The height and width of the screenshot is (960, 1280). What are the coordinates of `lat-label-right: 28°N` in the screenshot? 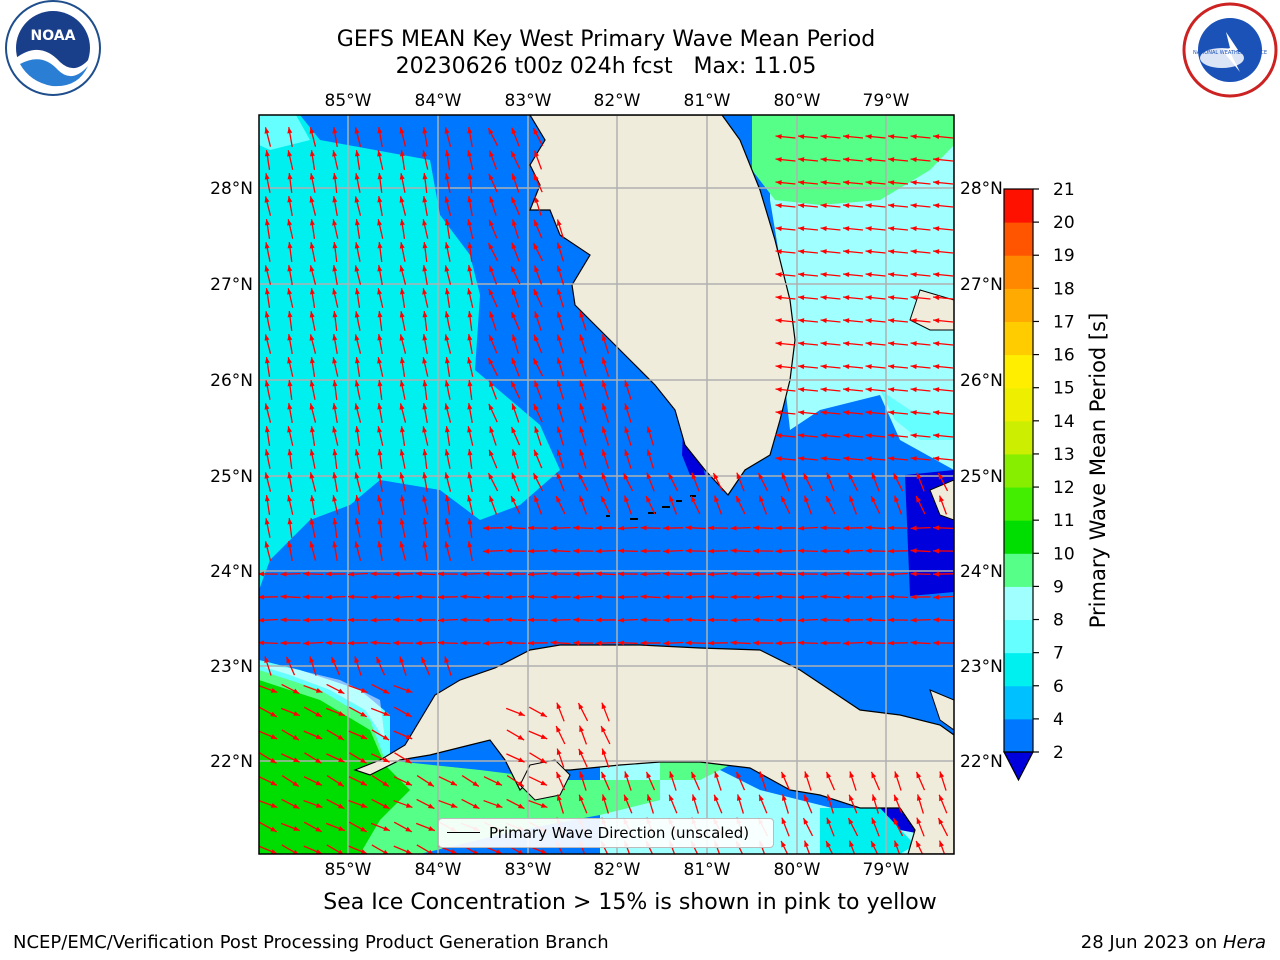 It's located at (981, 189).